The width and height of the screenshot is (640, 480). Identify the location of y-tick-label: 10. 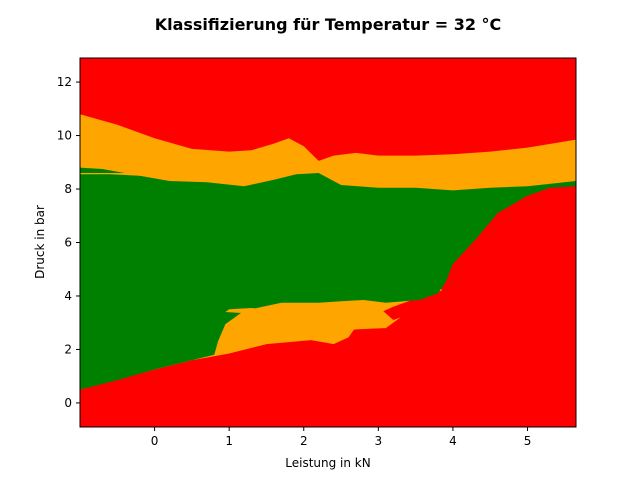
(64, 136).